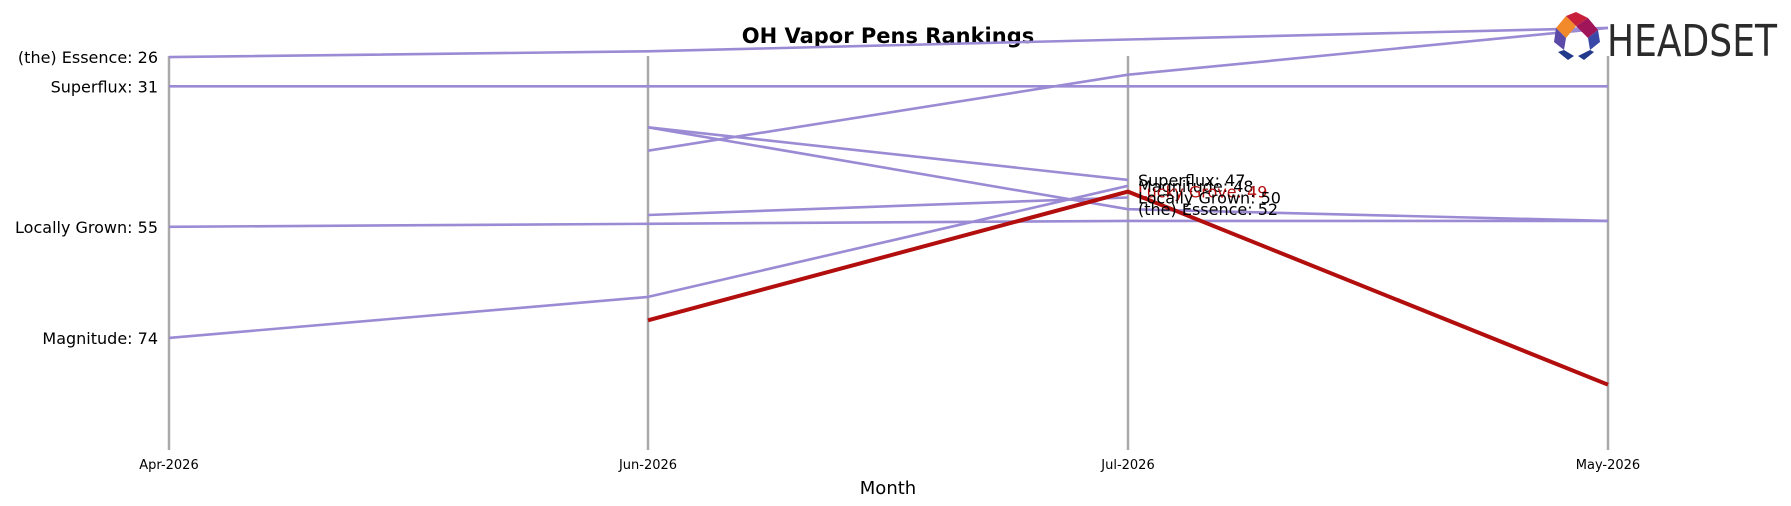 The image size is (1791, 506). What do you see at coordinates (1191, 180) in the screenshot?
I see `right-rank-label: Superflux: 47` at bounding box center [1191, 180].